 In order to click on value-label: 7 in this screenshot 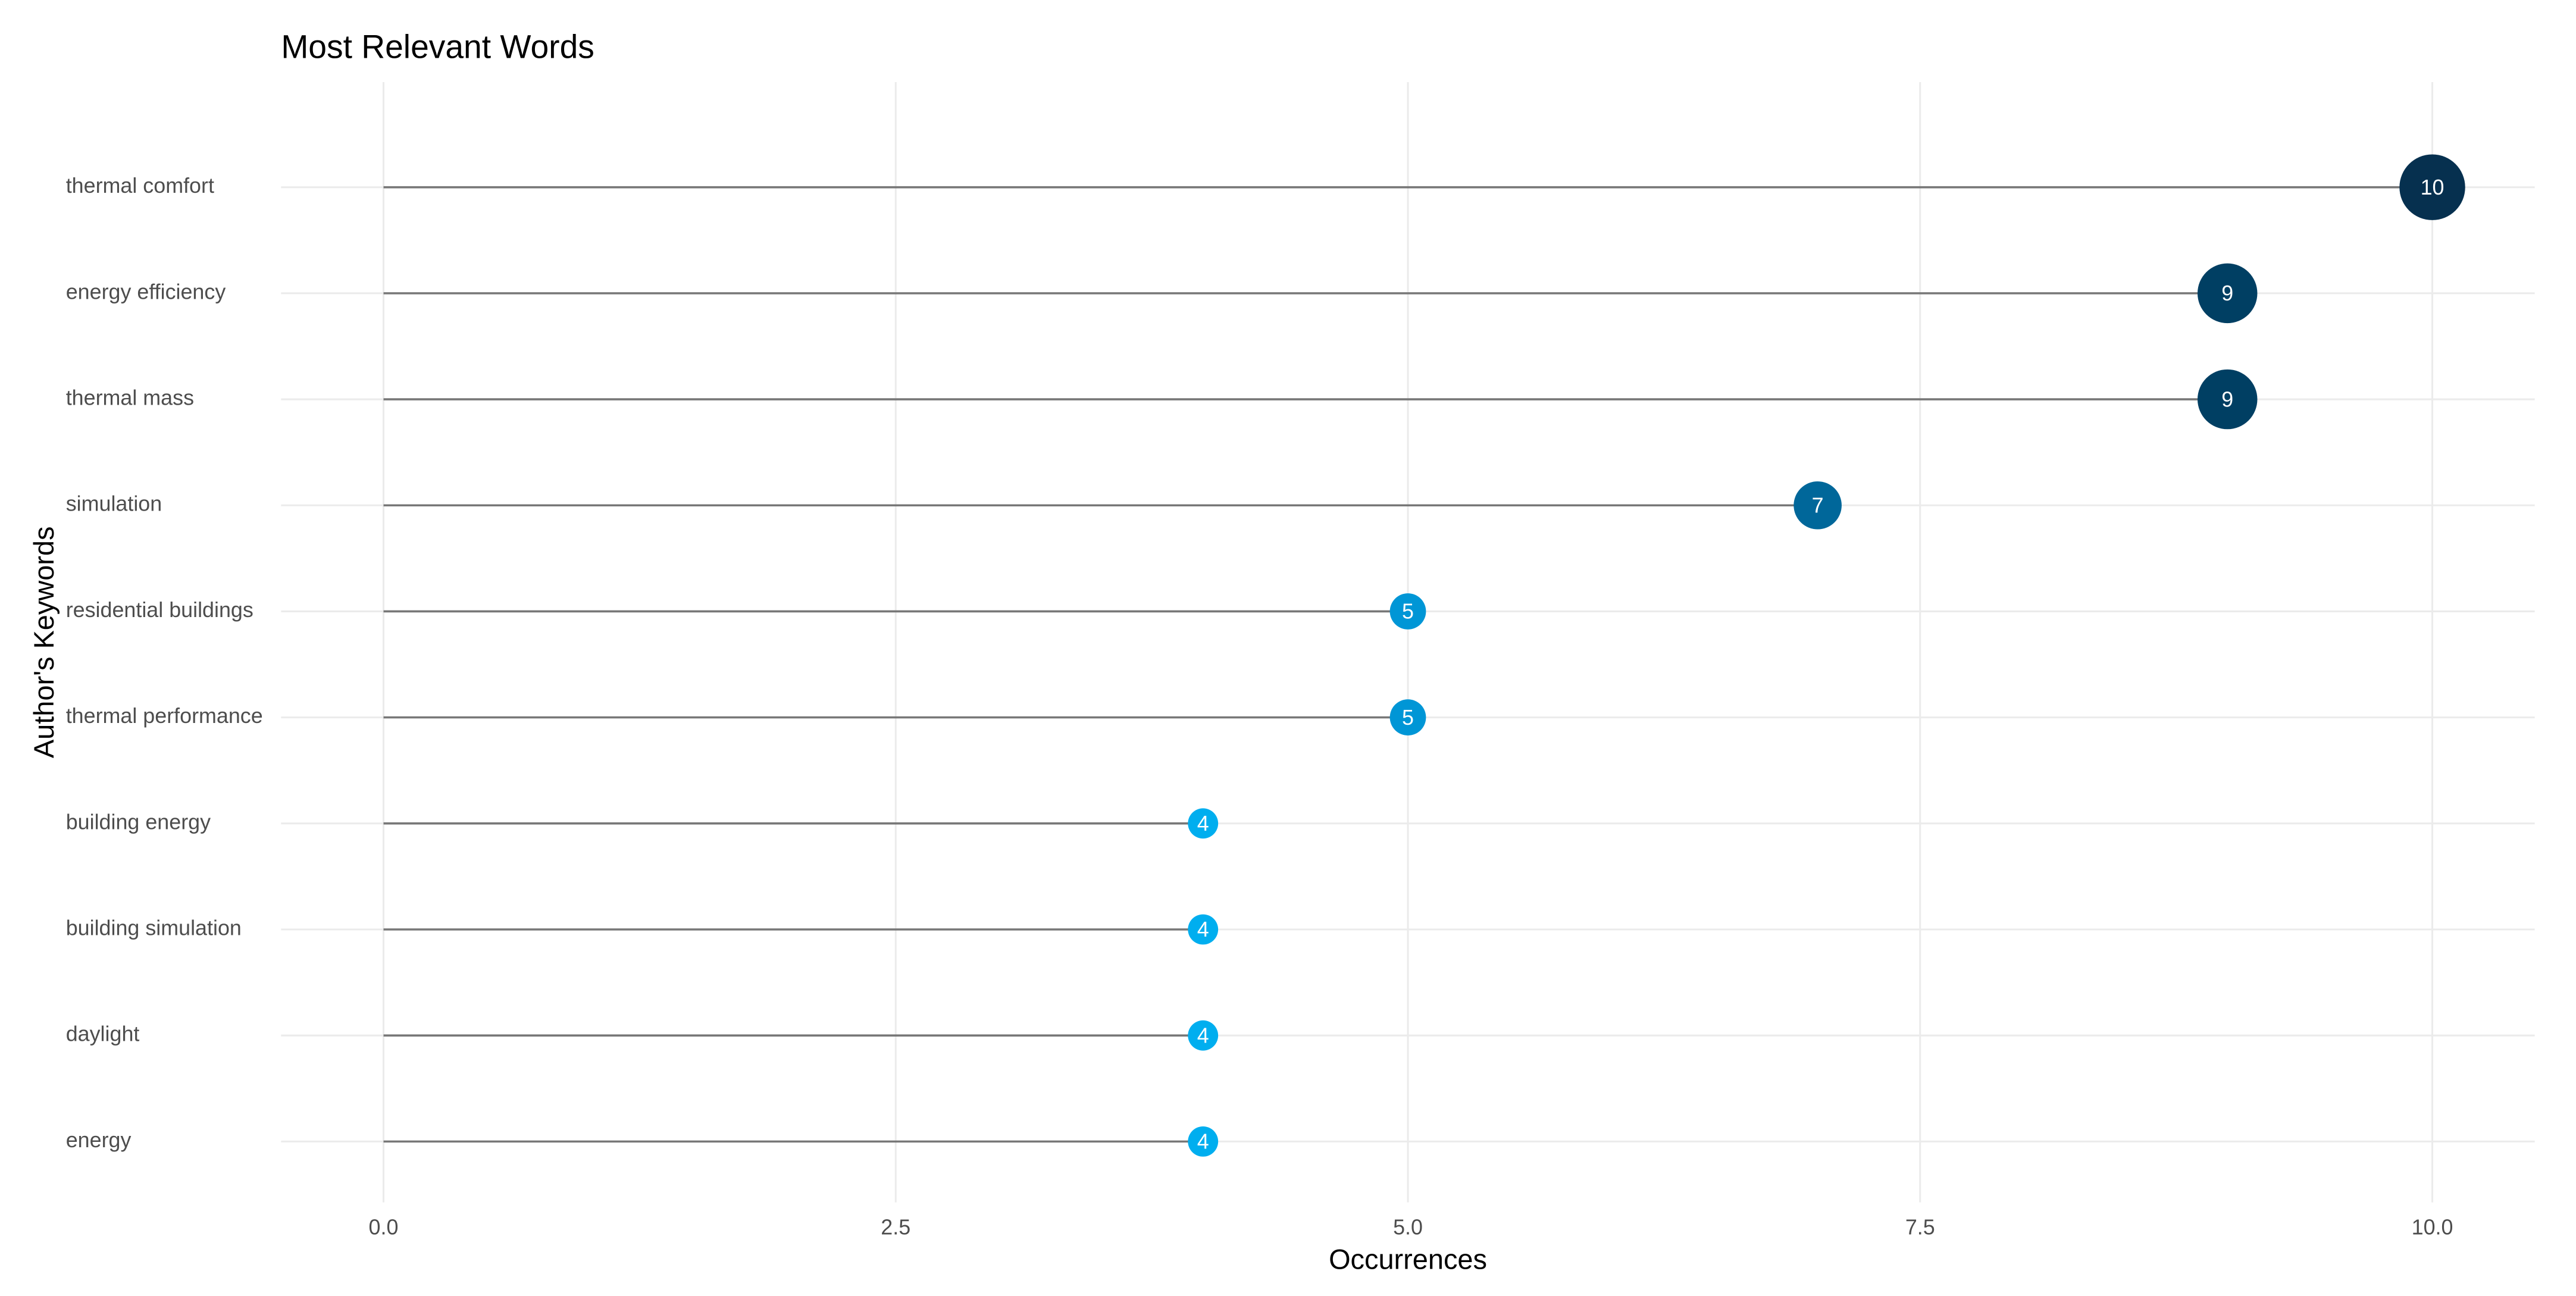, I will do `click(1818, 505)`.